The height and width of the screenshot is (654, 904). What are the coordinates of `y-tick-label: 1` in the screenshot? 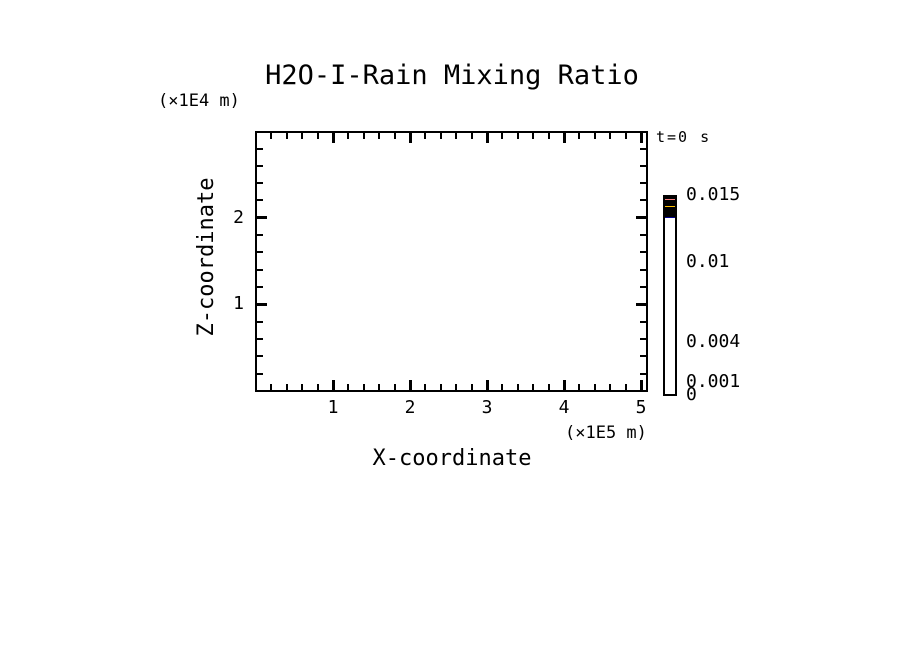 It's located at (238, 304).